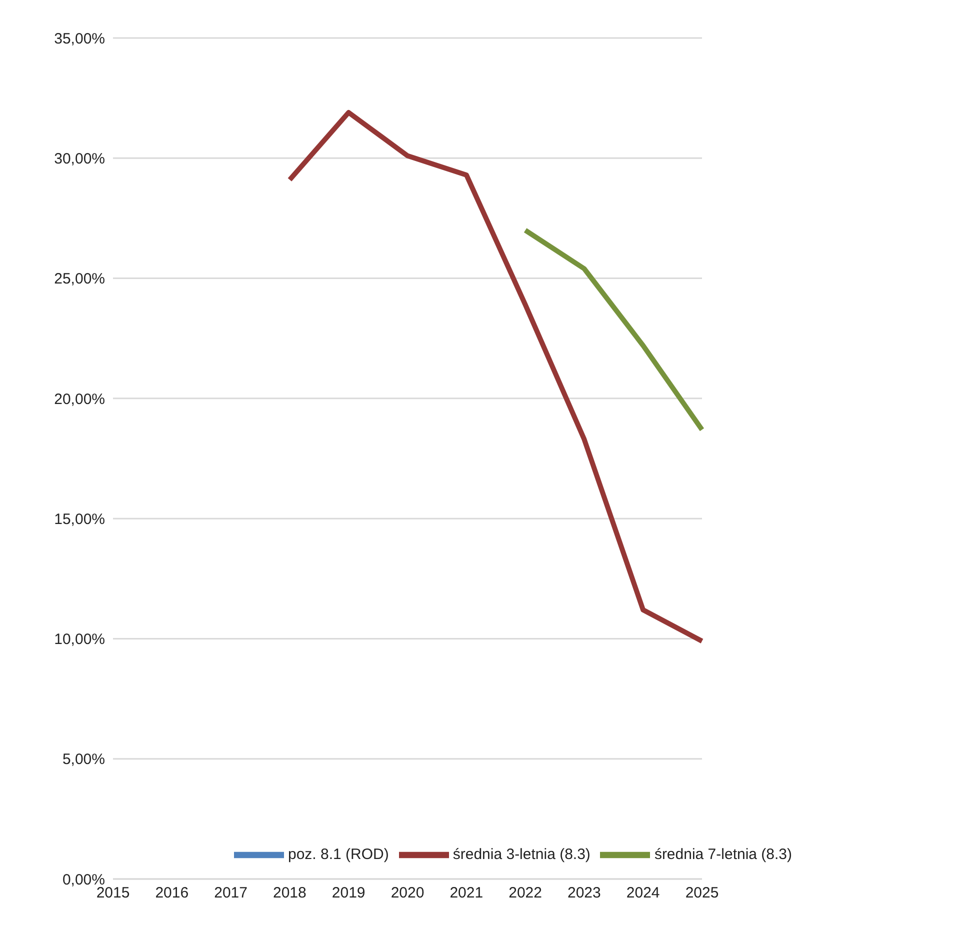  Describe the element at coordinates (79, 159) in the screenshot. I see `y-tick-label: 30,00%` at that location.